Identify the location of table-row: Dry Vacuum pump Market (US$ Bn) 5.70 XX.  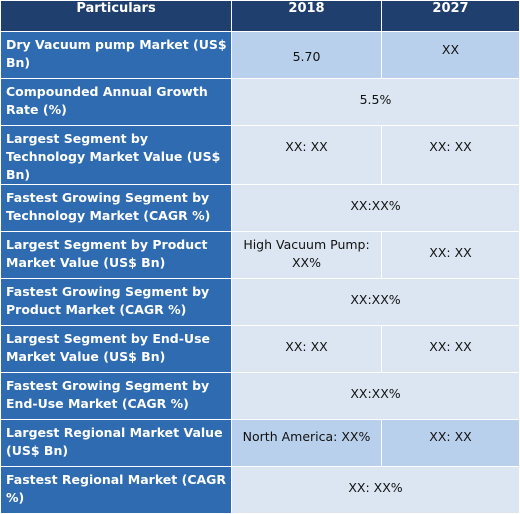
(260, 55).